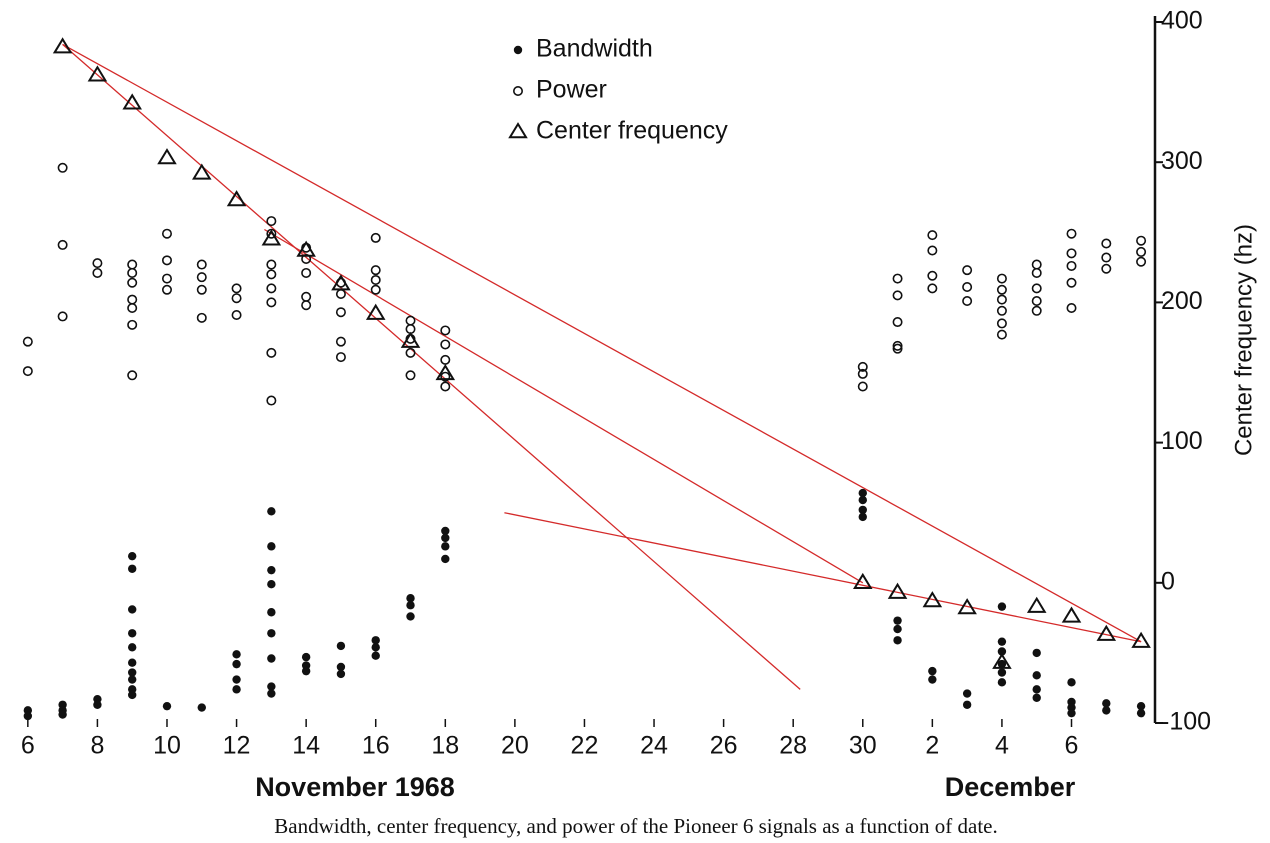  I want to click on trend-line, so click(823, 577).